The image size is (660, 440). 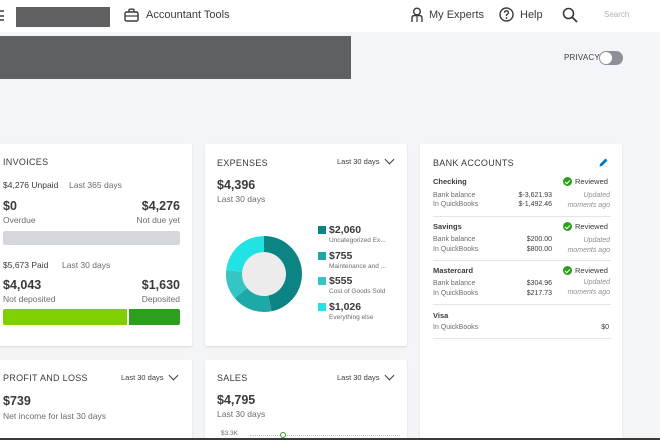 What do you see at coordinates (154, 317) in the screenshot?
I see `deposited-bar` at bounding box center [154, 317].